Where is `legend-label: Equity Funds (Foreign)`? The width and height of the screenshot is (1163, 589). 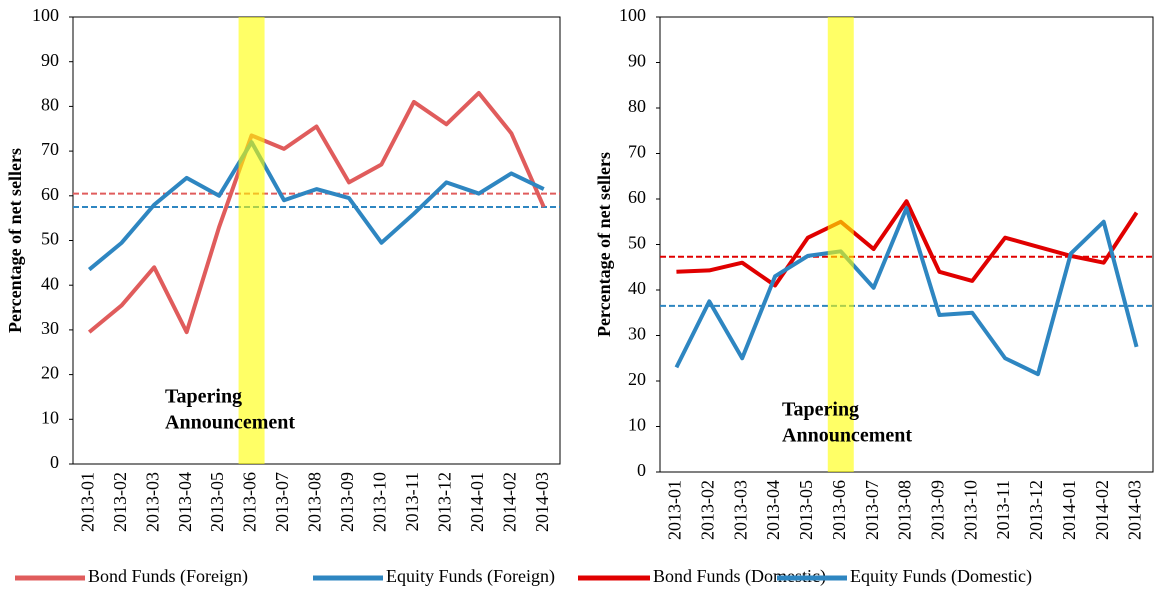
legend-label: Equity Funds (Foreign) is located at coordinates (470, 576).